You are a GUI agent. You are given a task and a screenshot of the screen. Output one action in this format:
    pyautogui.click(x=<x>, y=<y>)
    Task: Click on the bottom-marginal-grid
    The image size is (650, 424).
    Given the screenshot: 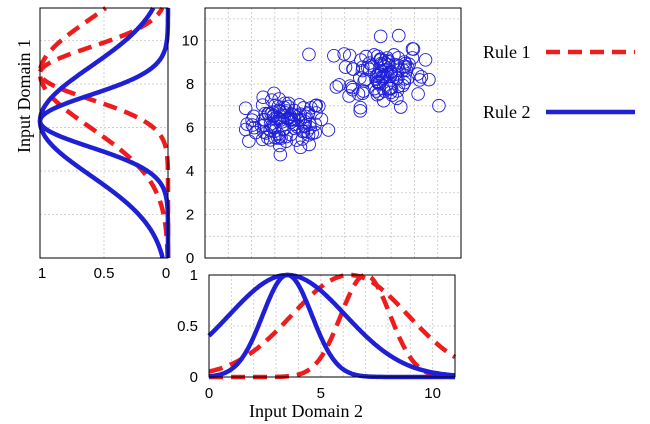 What is the action you would take?
    pyautogui.click(x=332, y=326)
    